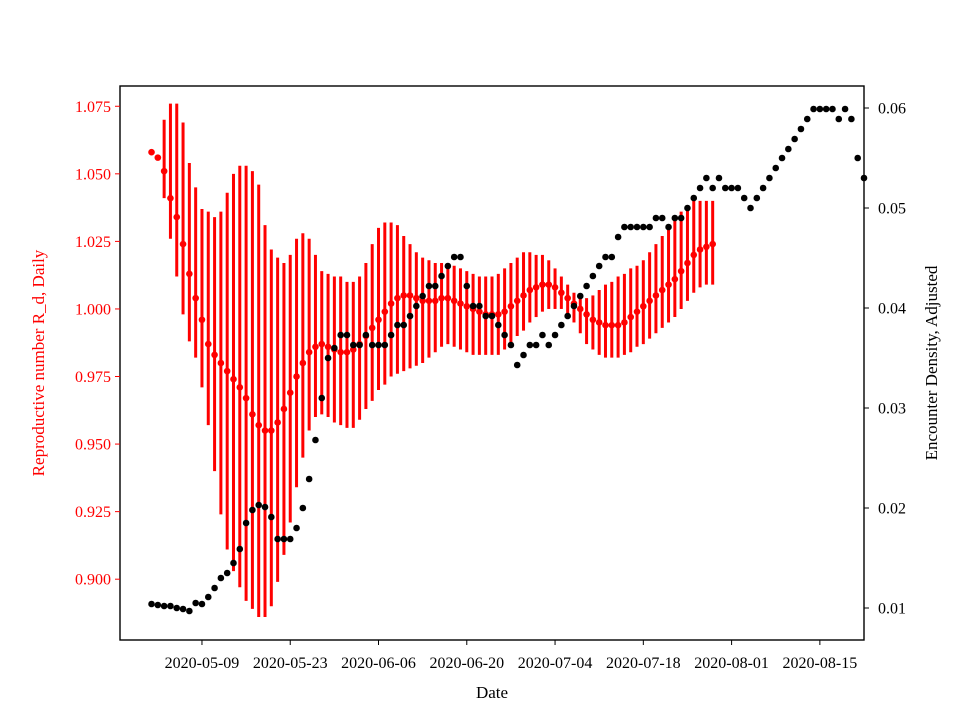 This screenshot has width=960, height=720. What do you see at coordinates (93, 580) in the screenshot?
I see `left-y-tick-label: 0.900` at bounding box center [93, 580].